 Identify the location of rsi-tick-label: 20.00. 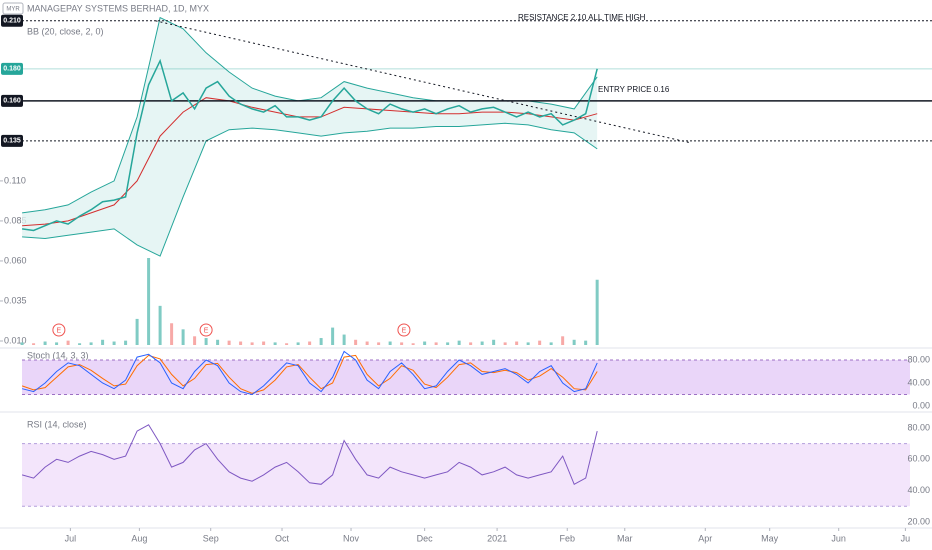
(918, 521).